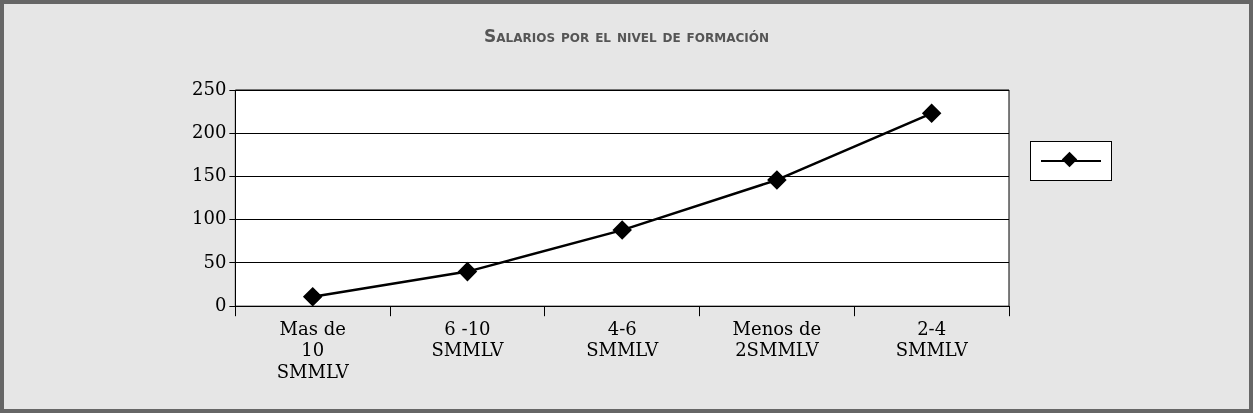 The height and width of the screenshot is (413, 1253). Describe the element at coordinates (209, 175) in the screenshot. I see `y-tick-label: 150` at that location.